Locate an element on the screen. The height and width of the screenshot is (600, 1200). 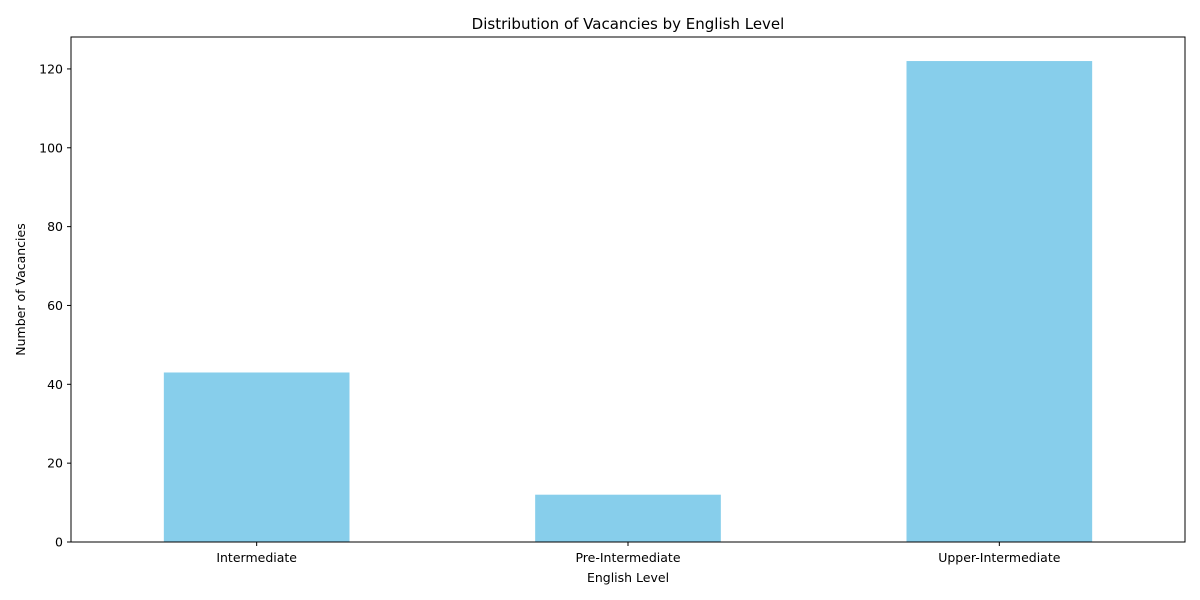
bar-upper-intermediate is located at coordinates (999, 302).